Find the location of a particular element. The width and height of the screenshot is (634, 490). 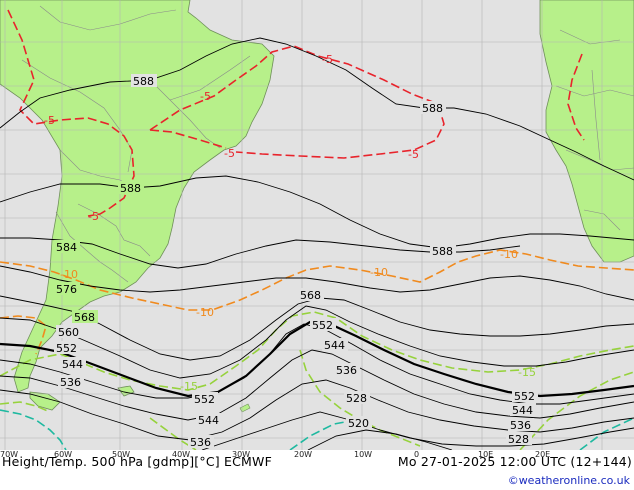

longitude-label: 30W is located at coordinates (241, 454).